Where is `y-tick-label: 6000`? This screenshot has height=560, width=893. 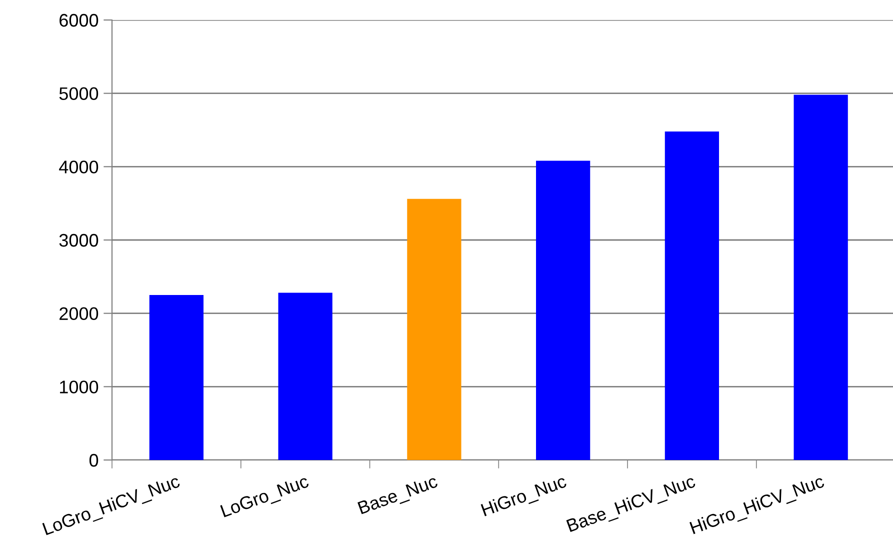
y-tick-label: 6000 is located at coordinates (79, 20).